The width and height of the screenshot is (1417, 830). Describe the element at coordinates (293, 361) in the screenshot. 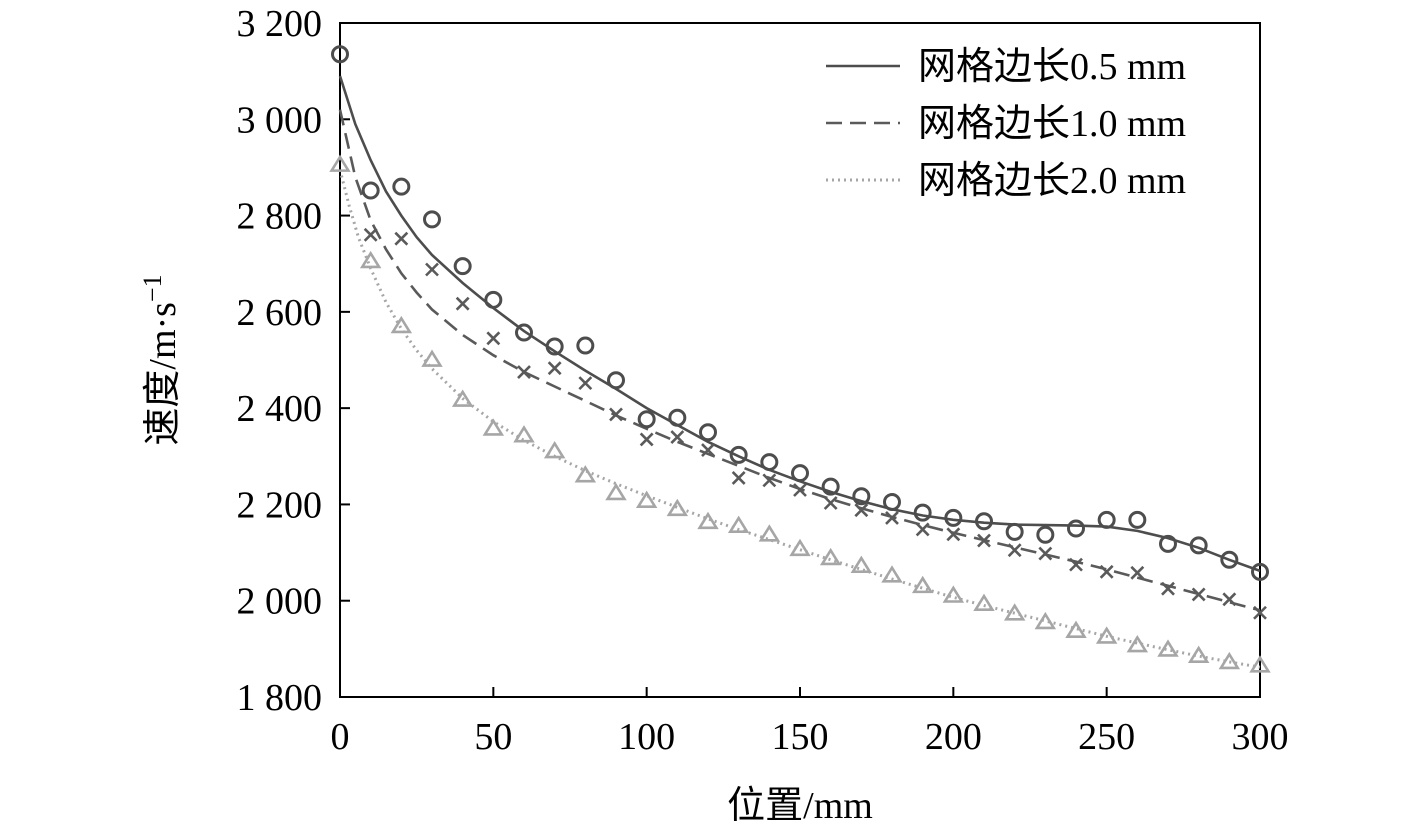

I see `y-axis-ticks: 1 800 2 000 2 200 2 400 2 600 2 800 3 000 3 200` at that location.